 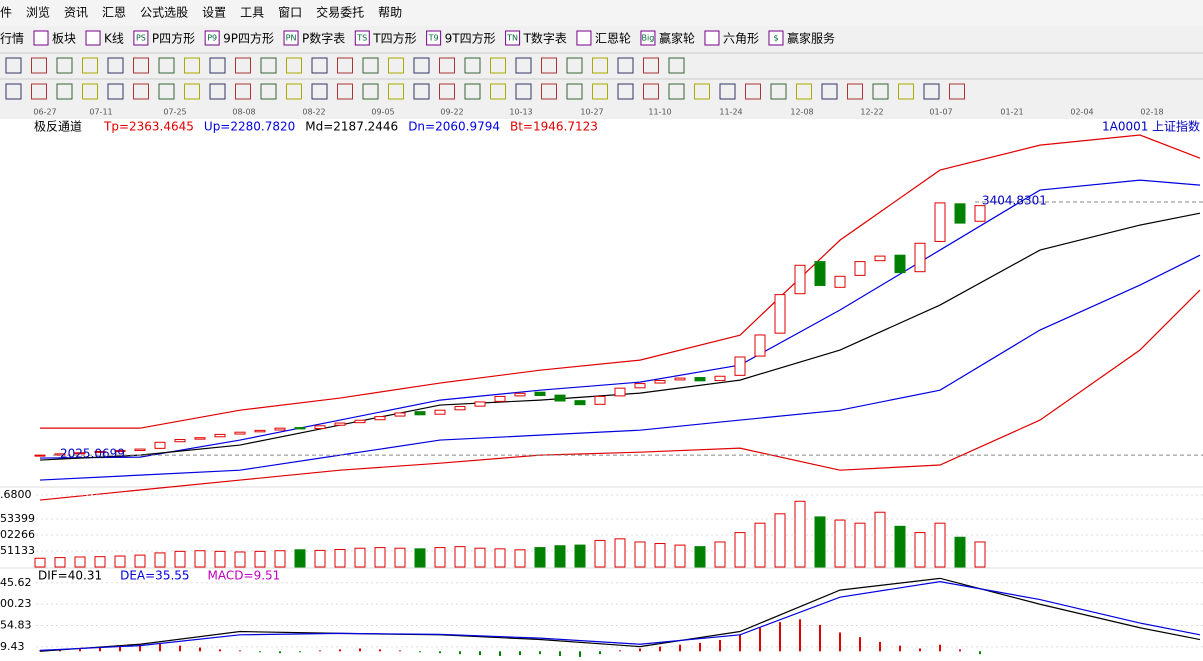 I want to click on tool-button: 行情, so click(x=12, y=39).